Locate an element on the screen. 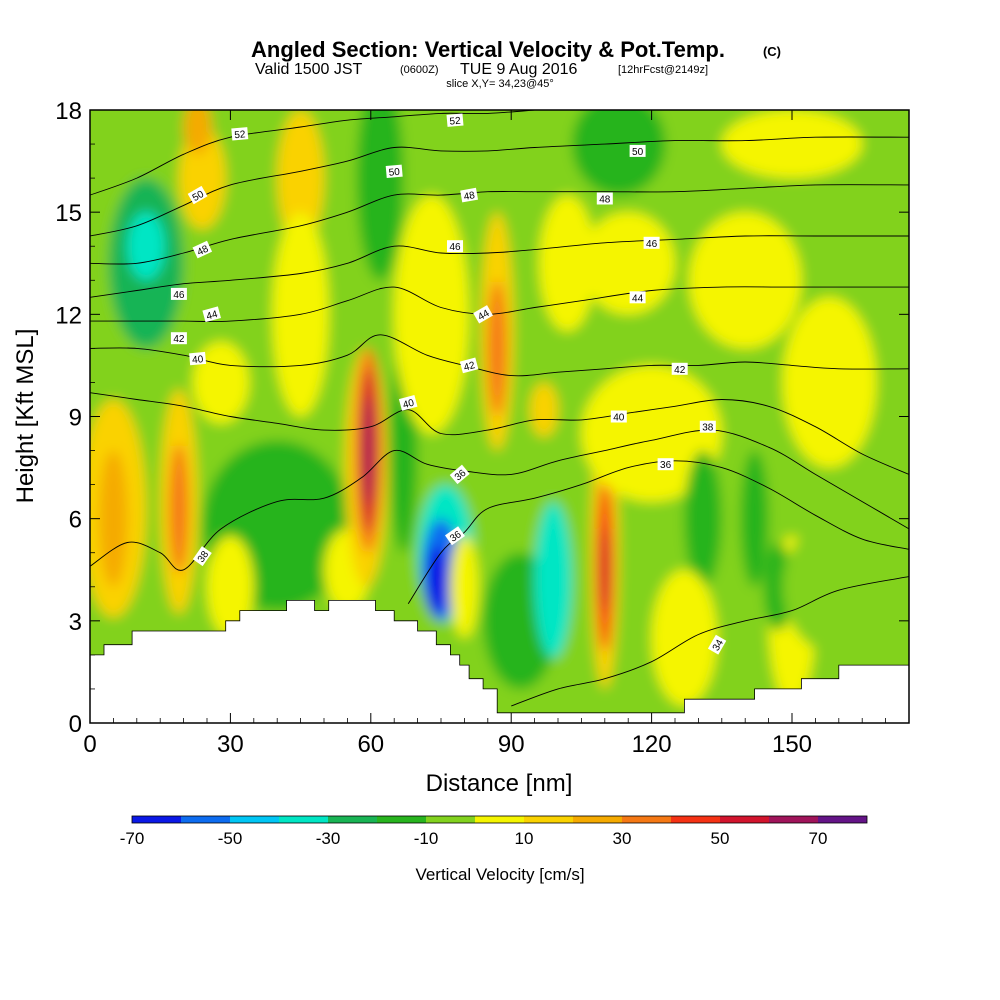  colorbar-frame is located at coordinates (499, 819).